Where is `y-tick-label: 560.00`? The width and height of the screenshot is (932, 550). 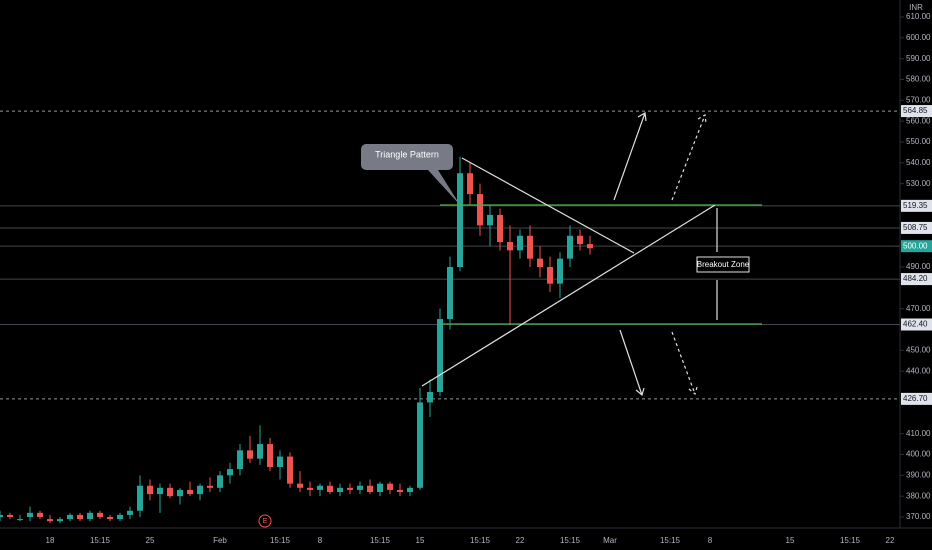
y-tick-label: 560.00 is located at coordinates (918, 120).